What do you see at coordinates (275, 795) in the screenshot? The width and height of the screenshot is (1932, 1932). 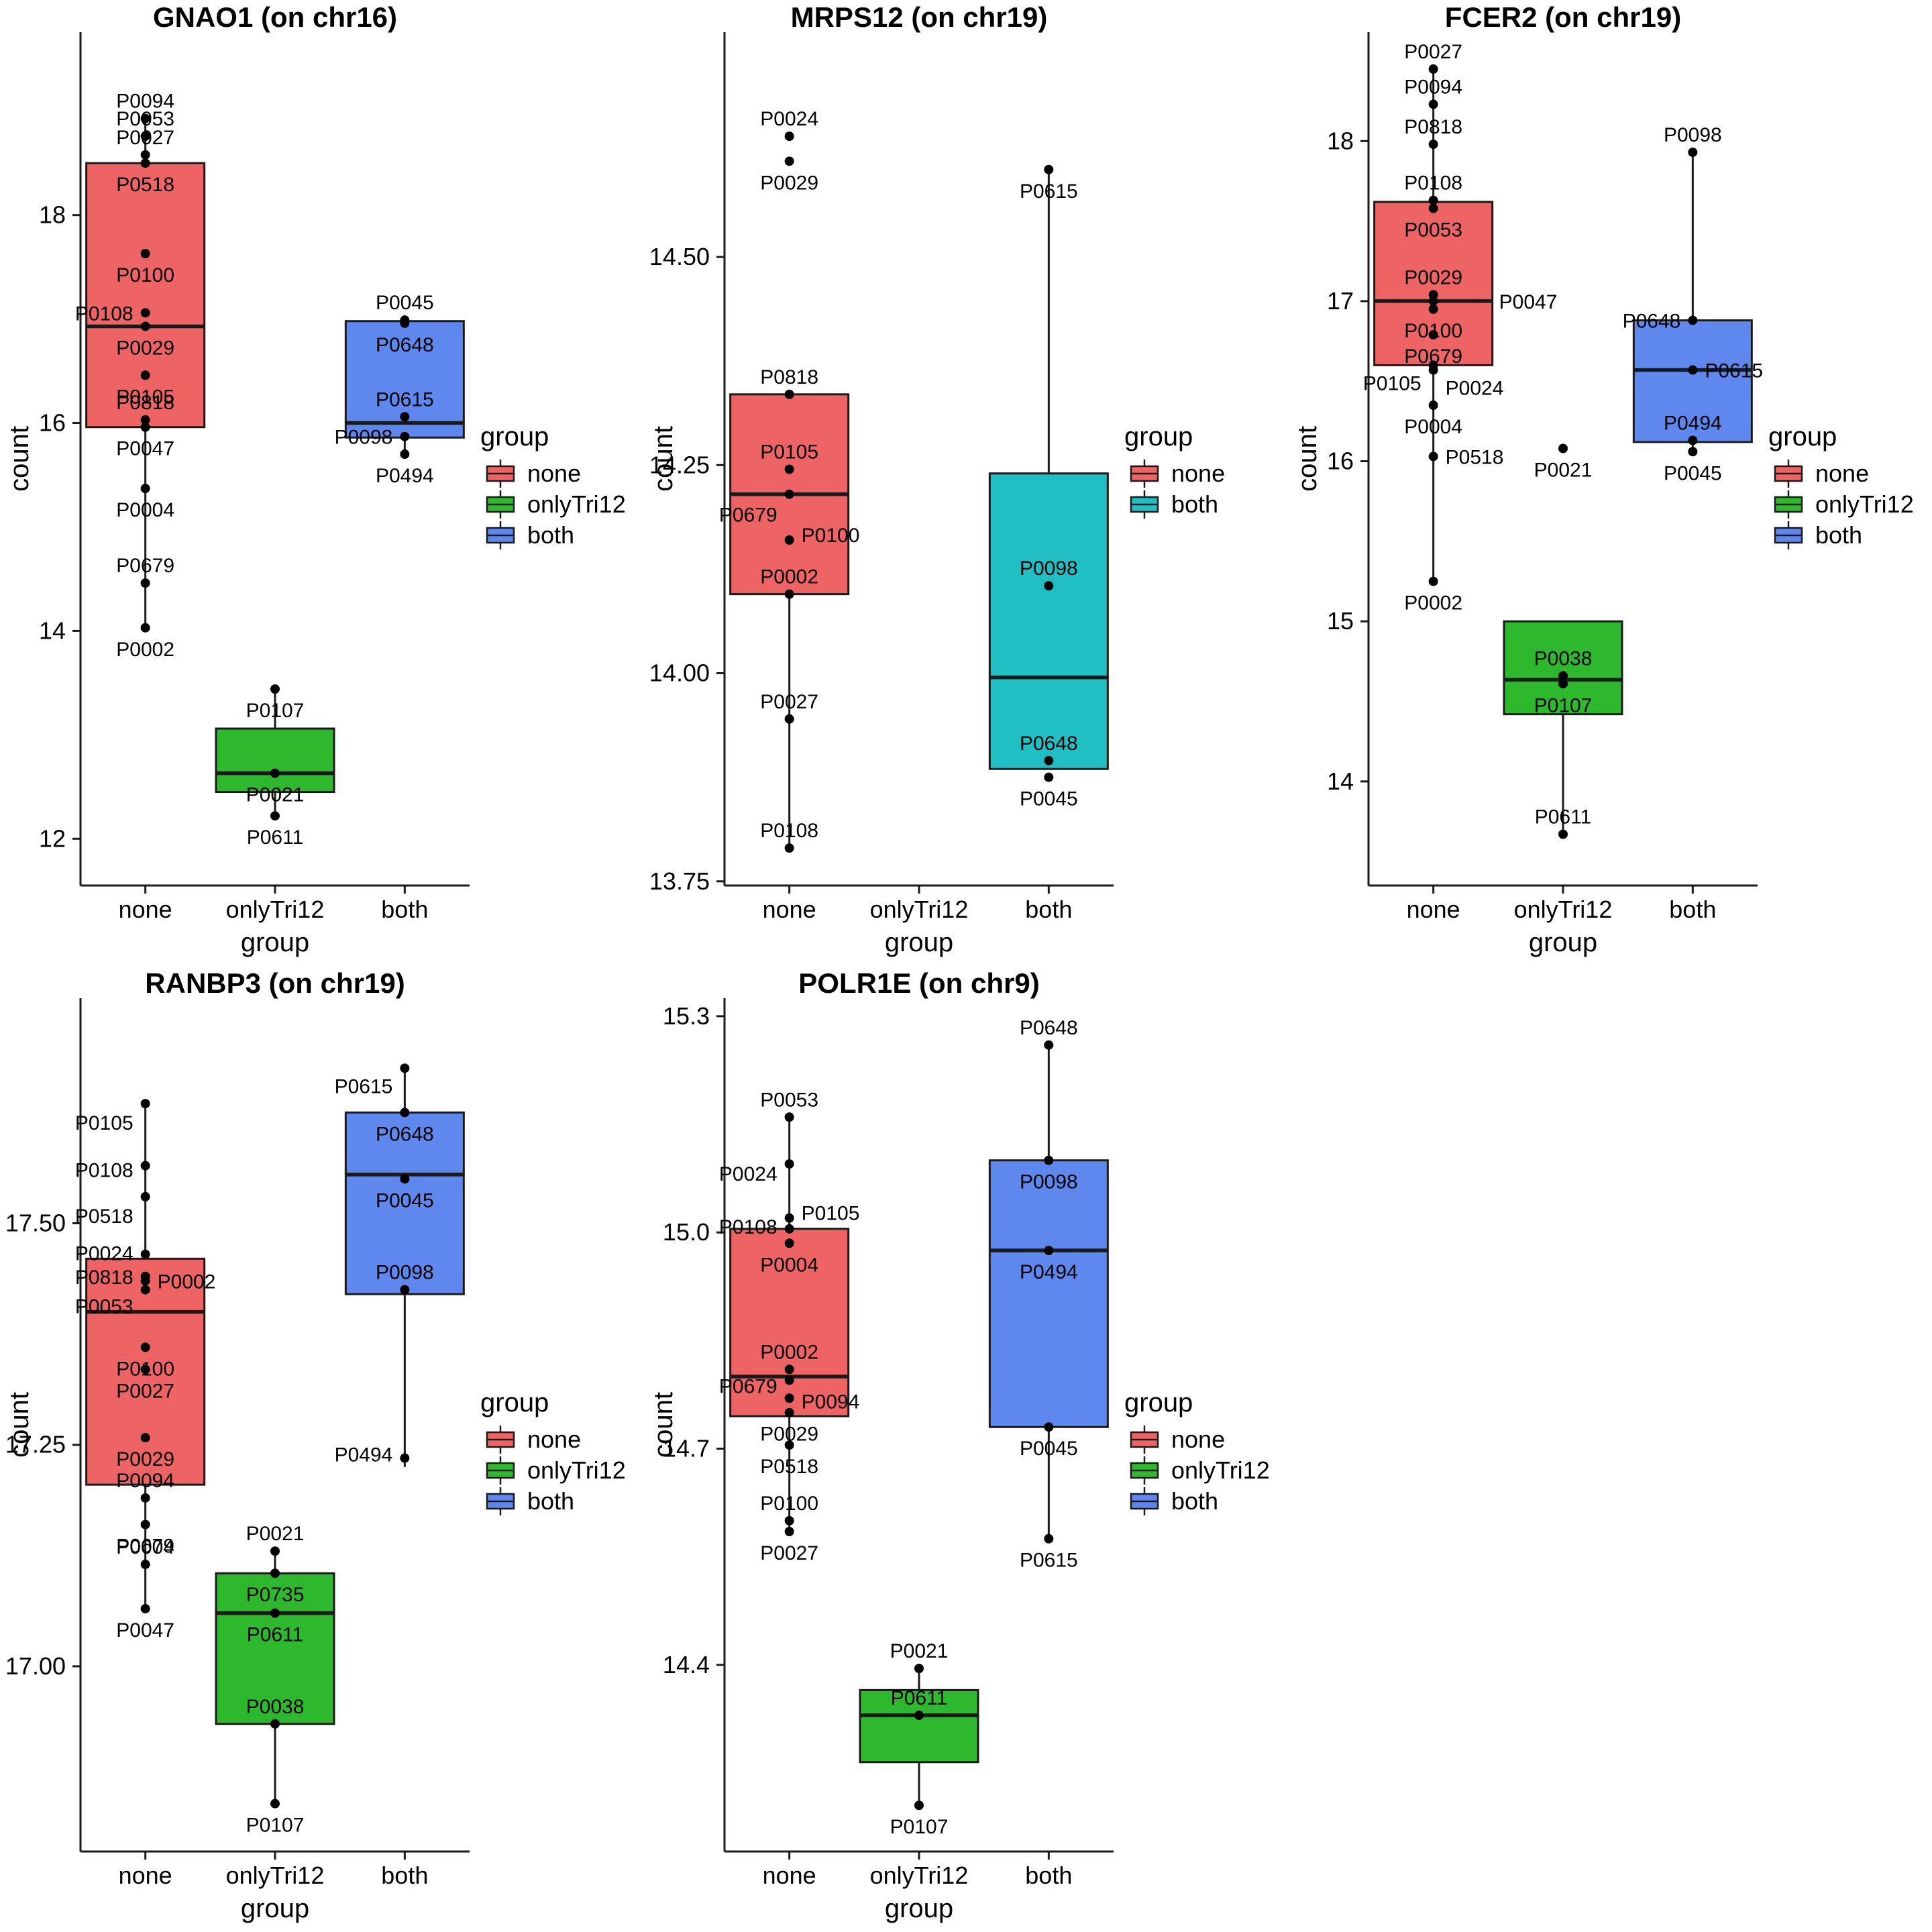 I see `point-label: P0021` at bounding box center [275, 795].